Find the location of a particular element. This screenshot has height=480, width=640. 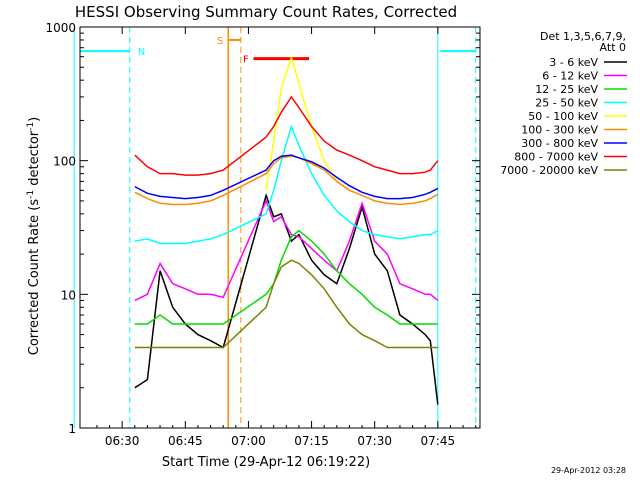

x-axis-label: Start Time (29-Apr-12 06:19:22) is located at coordinates (266, 462).